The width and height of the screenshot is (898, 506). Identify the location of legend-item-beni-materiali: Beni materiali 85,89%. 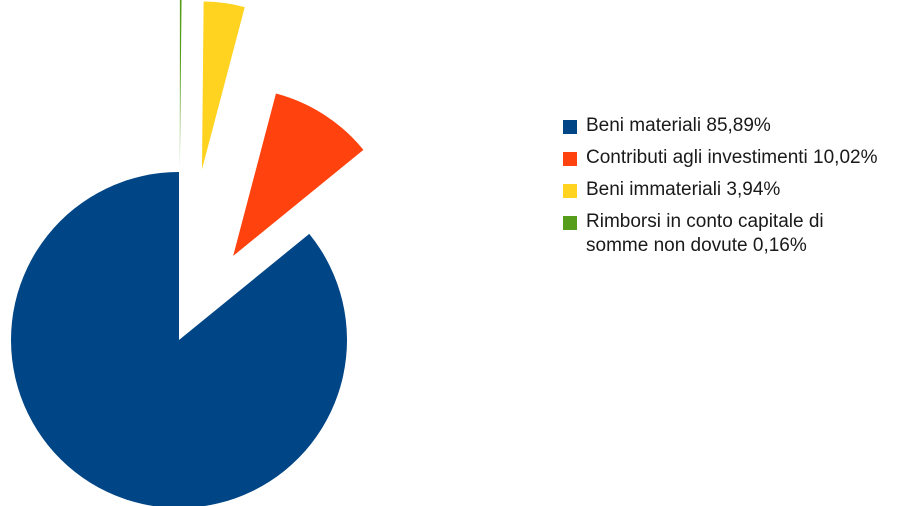
(728, 126).